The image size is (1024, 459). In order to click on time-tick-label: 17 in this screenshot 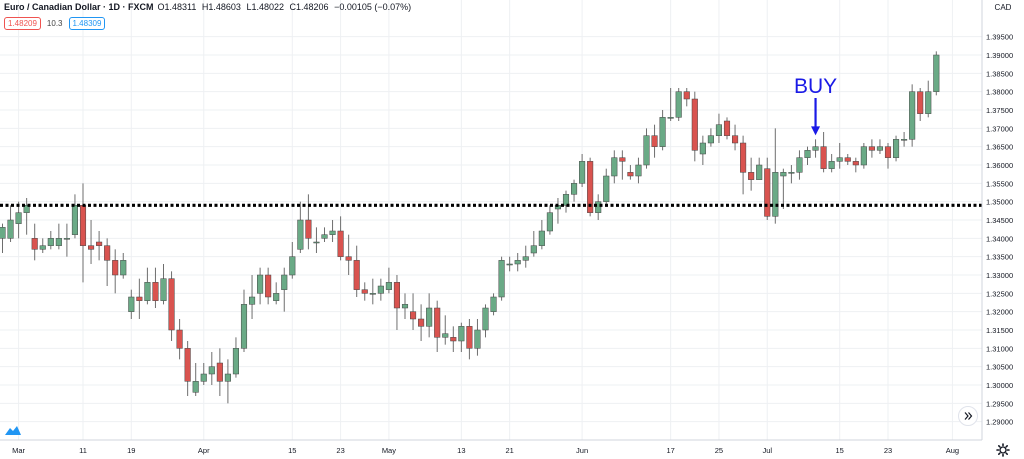, I will do `click(670, 450)`.